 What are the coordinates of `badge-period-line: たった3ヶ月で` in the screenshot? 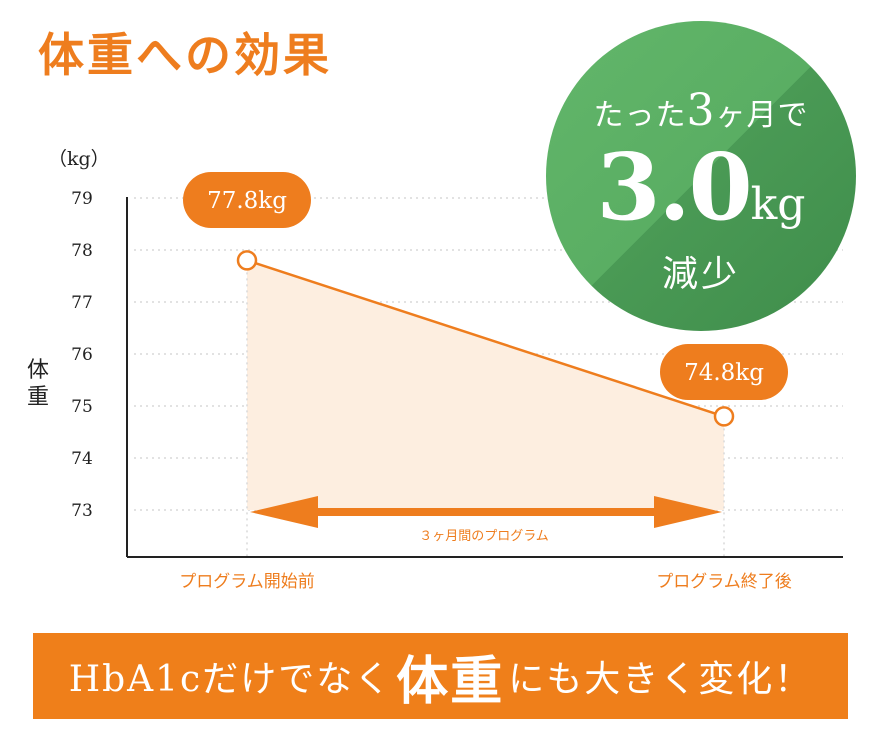 It's located at (701, 110).